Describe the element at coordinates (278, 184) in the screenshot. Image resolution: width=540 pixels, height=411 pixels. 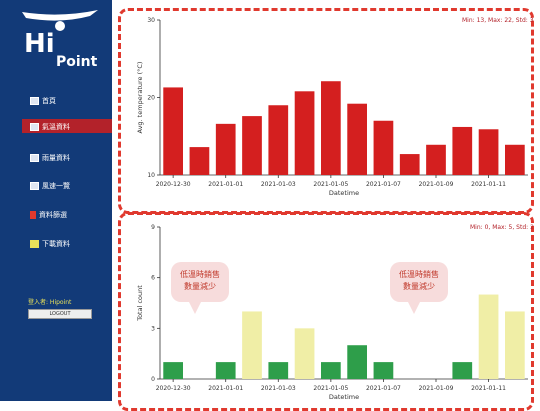
I see `temp-x-tick-label: 2021-01-03` at that location.